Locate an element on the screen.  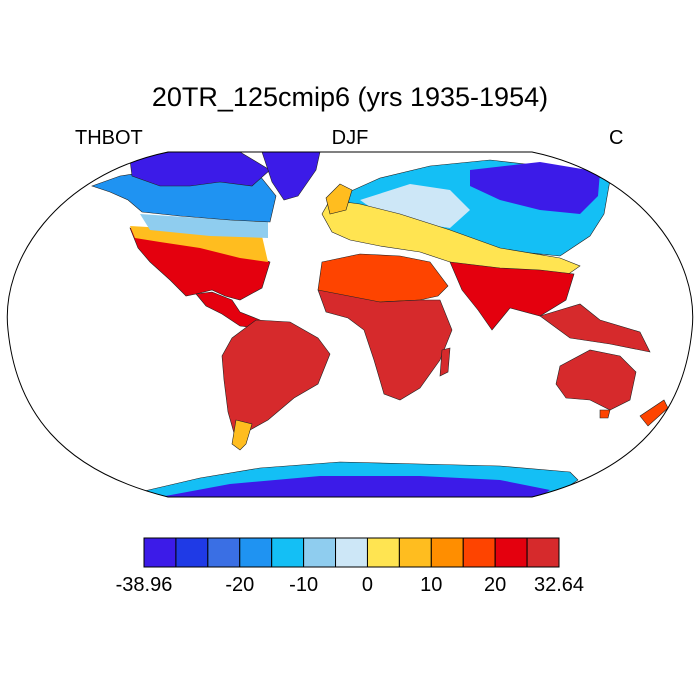
south-america-south is located at coordinates (242, 435).